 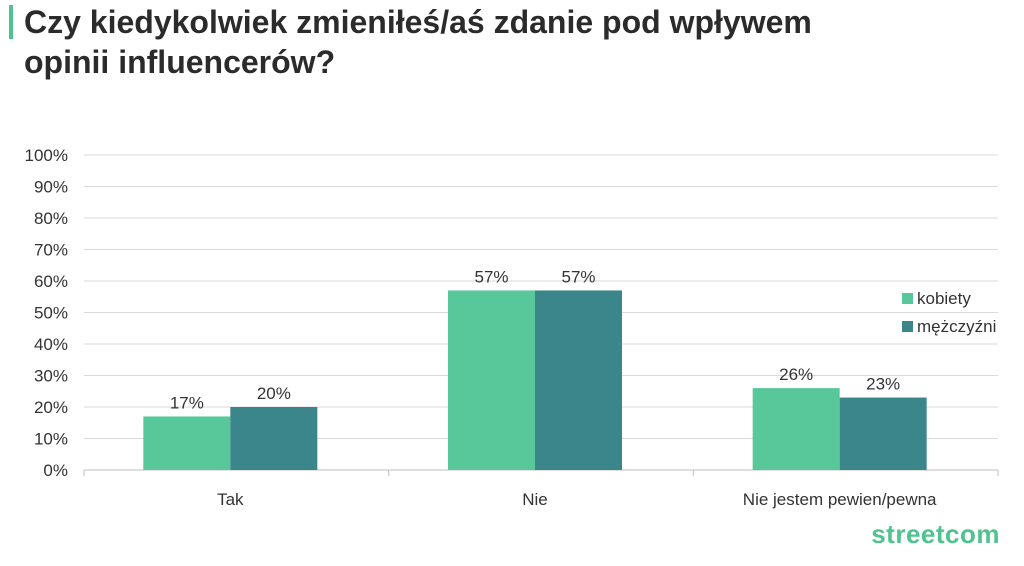 What do you see at coordinates (51, 281) in the screenshot?
I see `y-tick-label: 60%` at bounding box center [51, 281].